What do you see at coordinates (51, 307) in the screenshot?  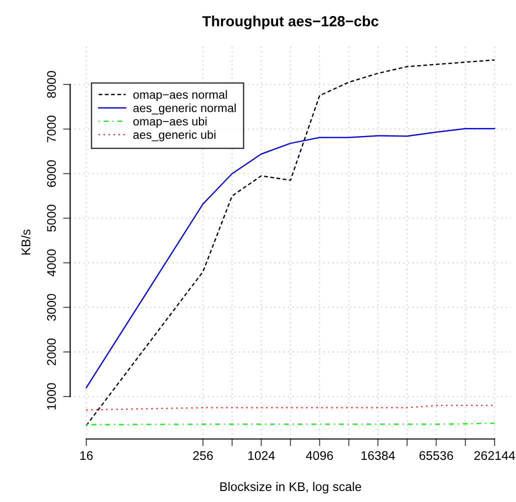 I see `y-tick-label: 3000` at bounding box center [51, 307].